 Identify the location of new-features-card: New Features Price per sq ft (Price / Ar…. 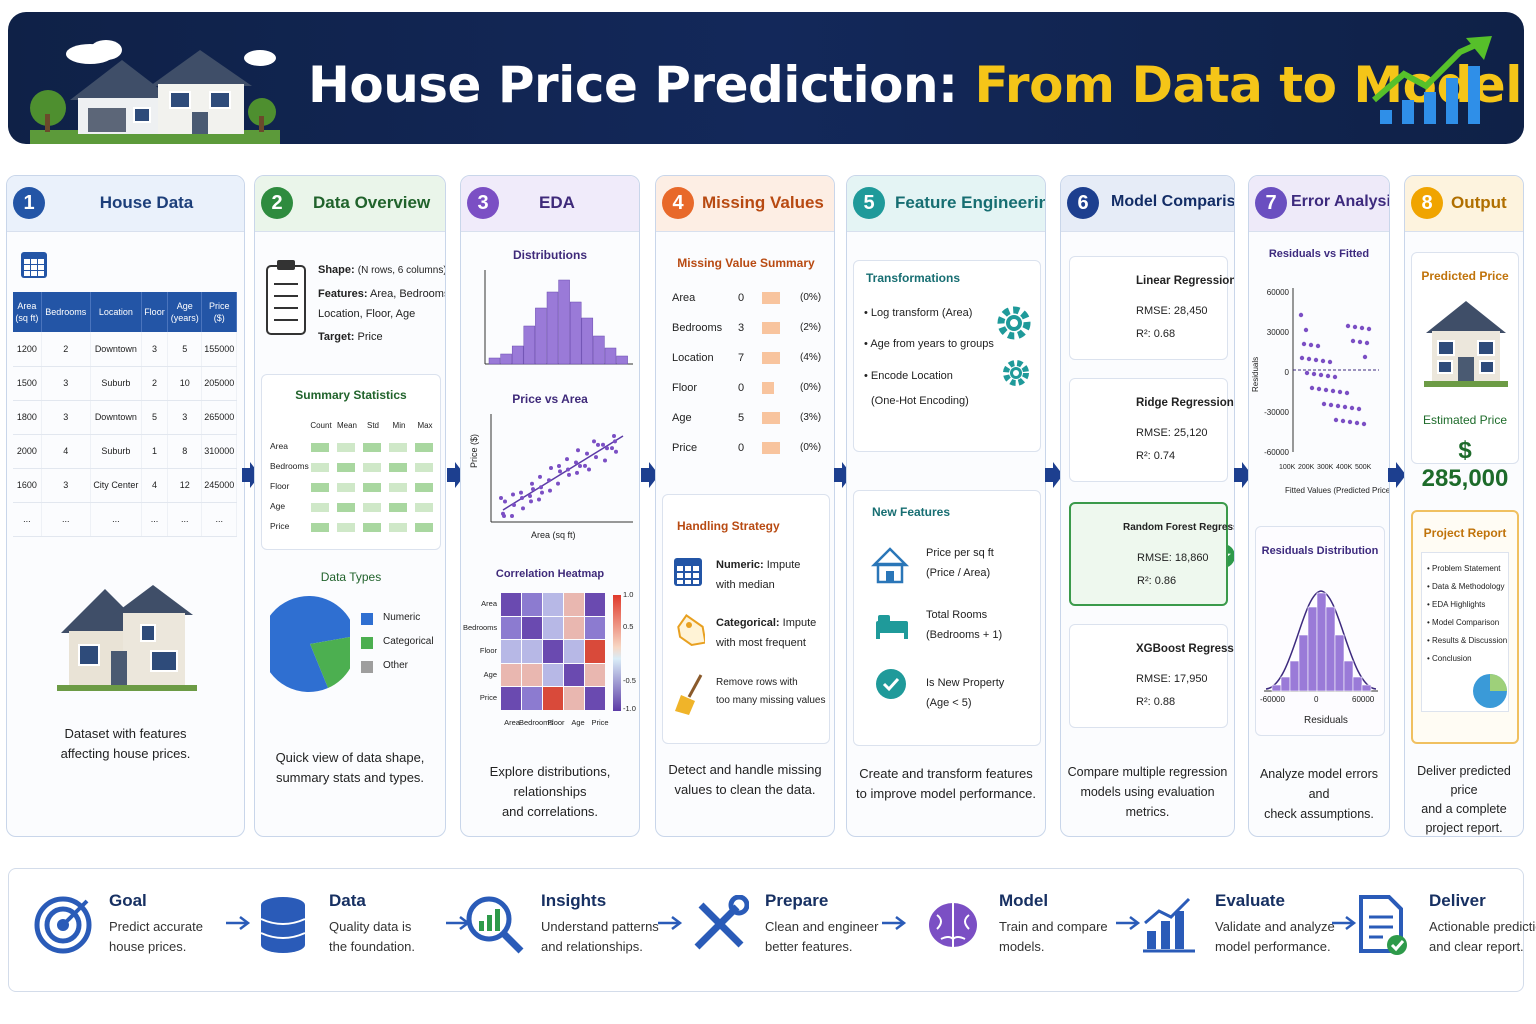
(947, 618).